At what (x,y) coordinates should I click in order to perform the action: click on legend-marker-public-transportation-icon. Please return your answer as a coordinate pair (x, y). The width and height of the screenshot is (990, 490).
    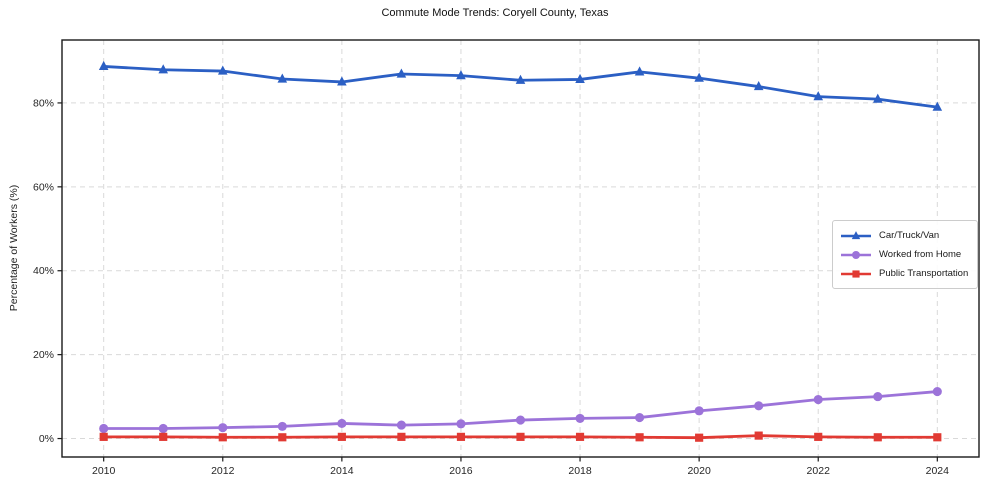
    Looking at the image, I should click on (856, 274).